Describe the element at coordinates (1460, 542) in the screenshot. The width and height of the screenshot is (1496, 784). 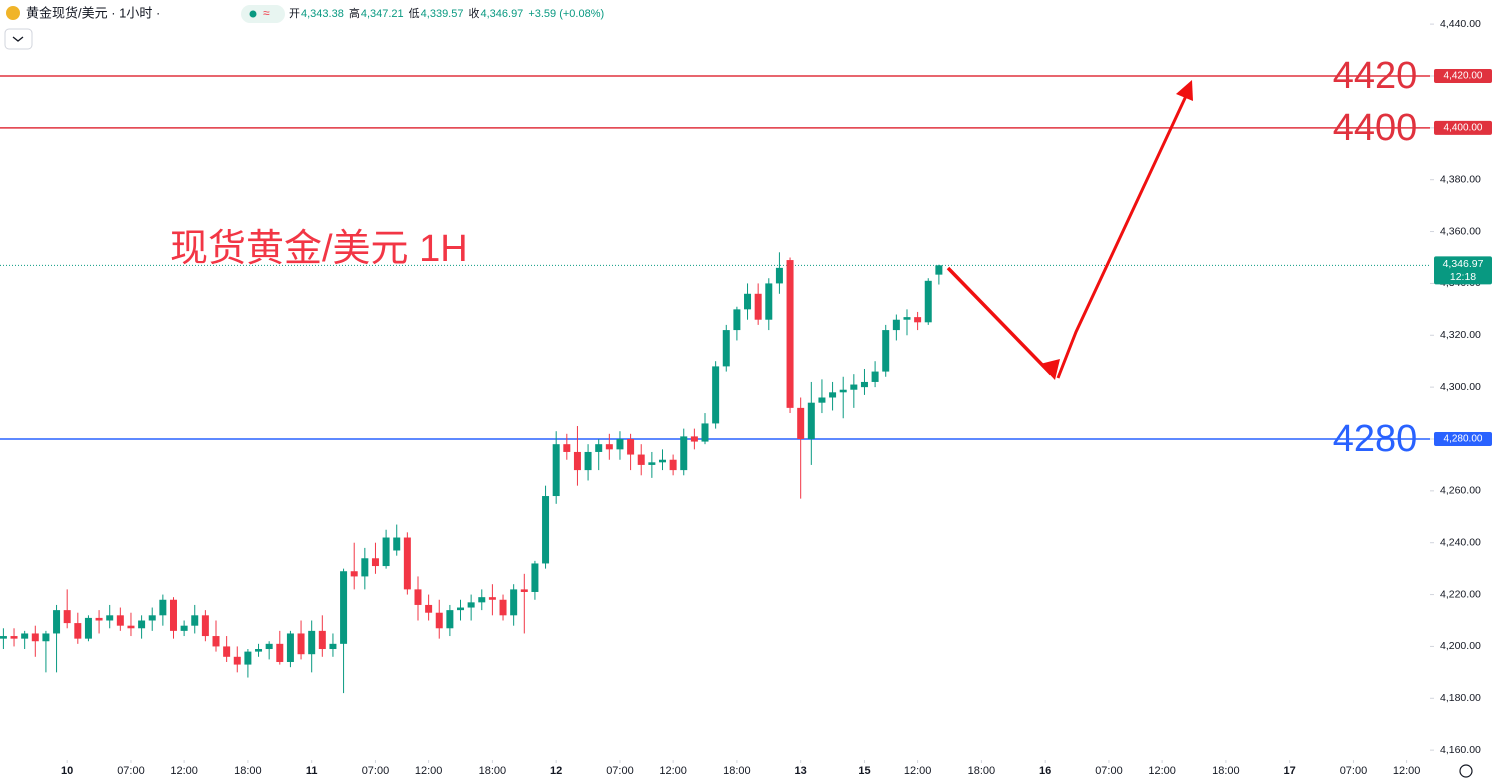
I see `y-tick-label: 4,240.00` at that location.